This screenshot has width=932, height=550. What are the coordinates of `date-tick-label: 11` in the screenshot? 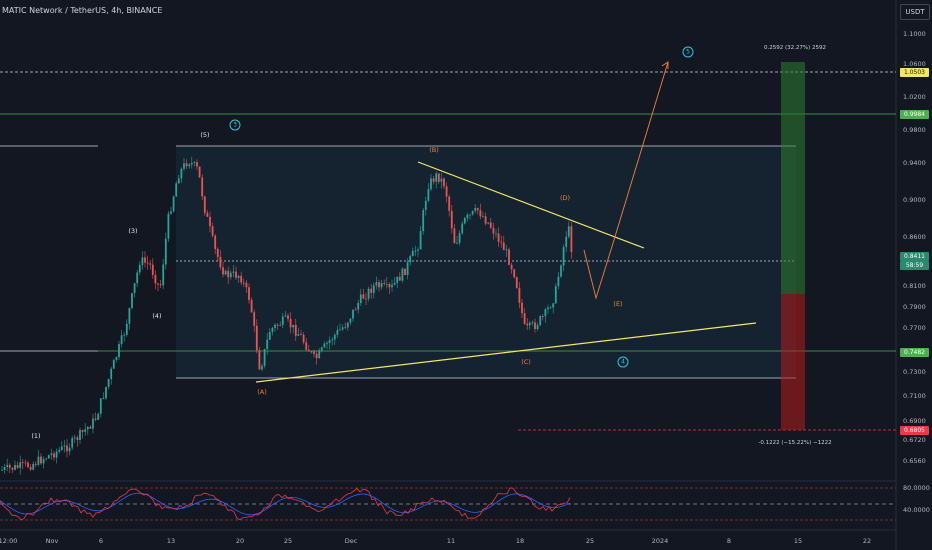 It's located at (451, 541).